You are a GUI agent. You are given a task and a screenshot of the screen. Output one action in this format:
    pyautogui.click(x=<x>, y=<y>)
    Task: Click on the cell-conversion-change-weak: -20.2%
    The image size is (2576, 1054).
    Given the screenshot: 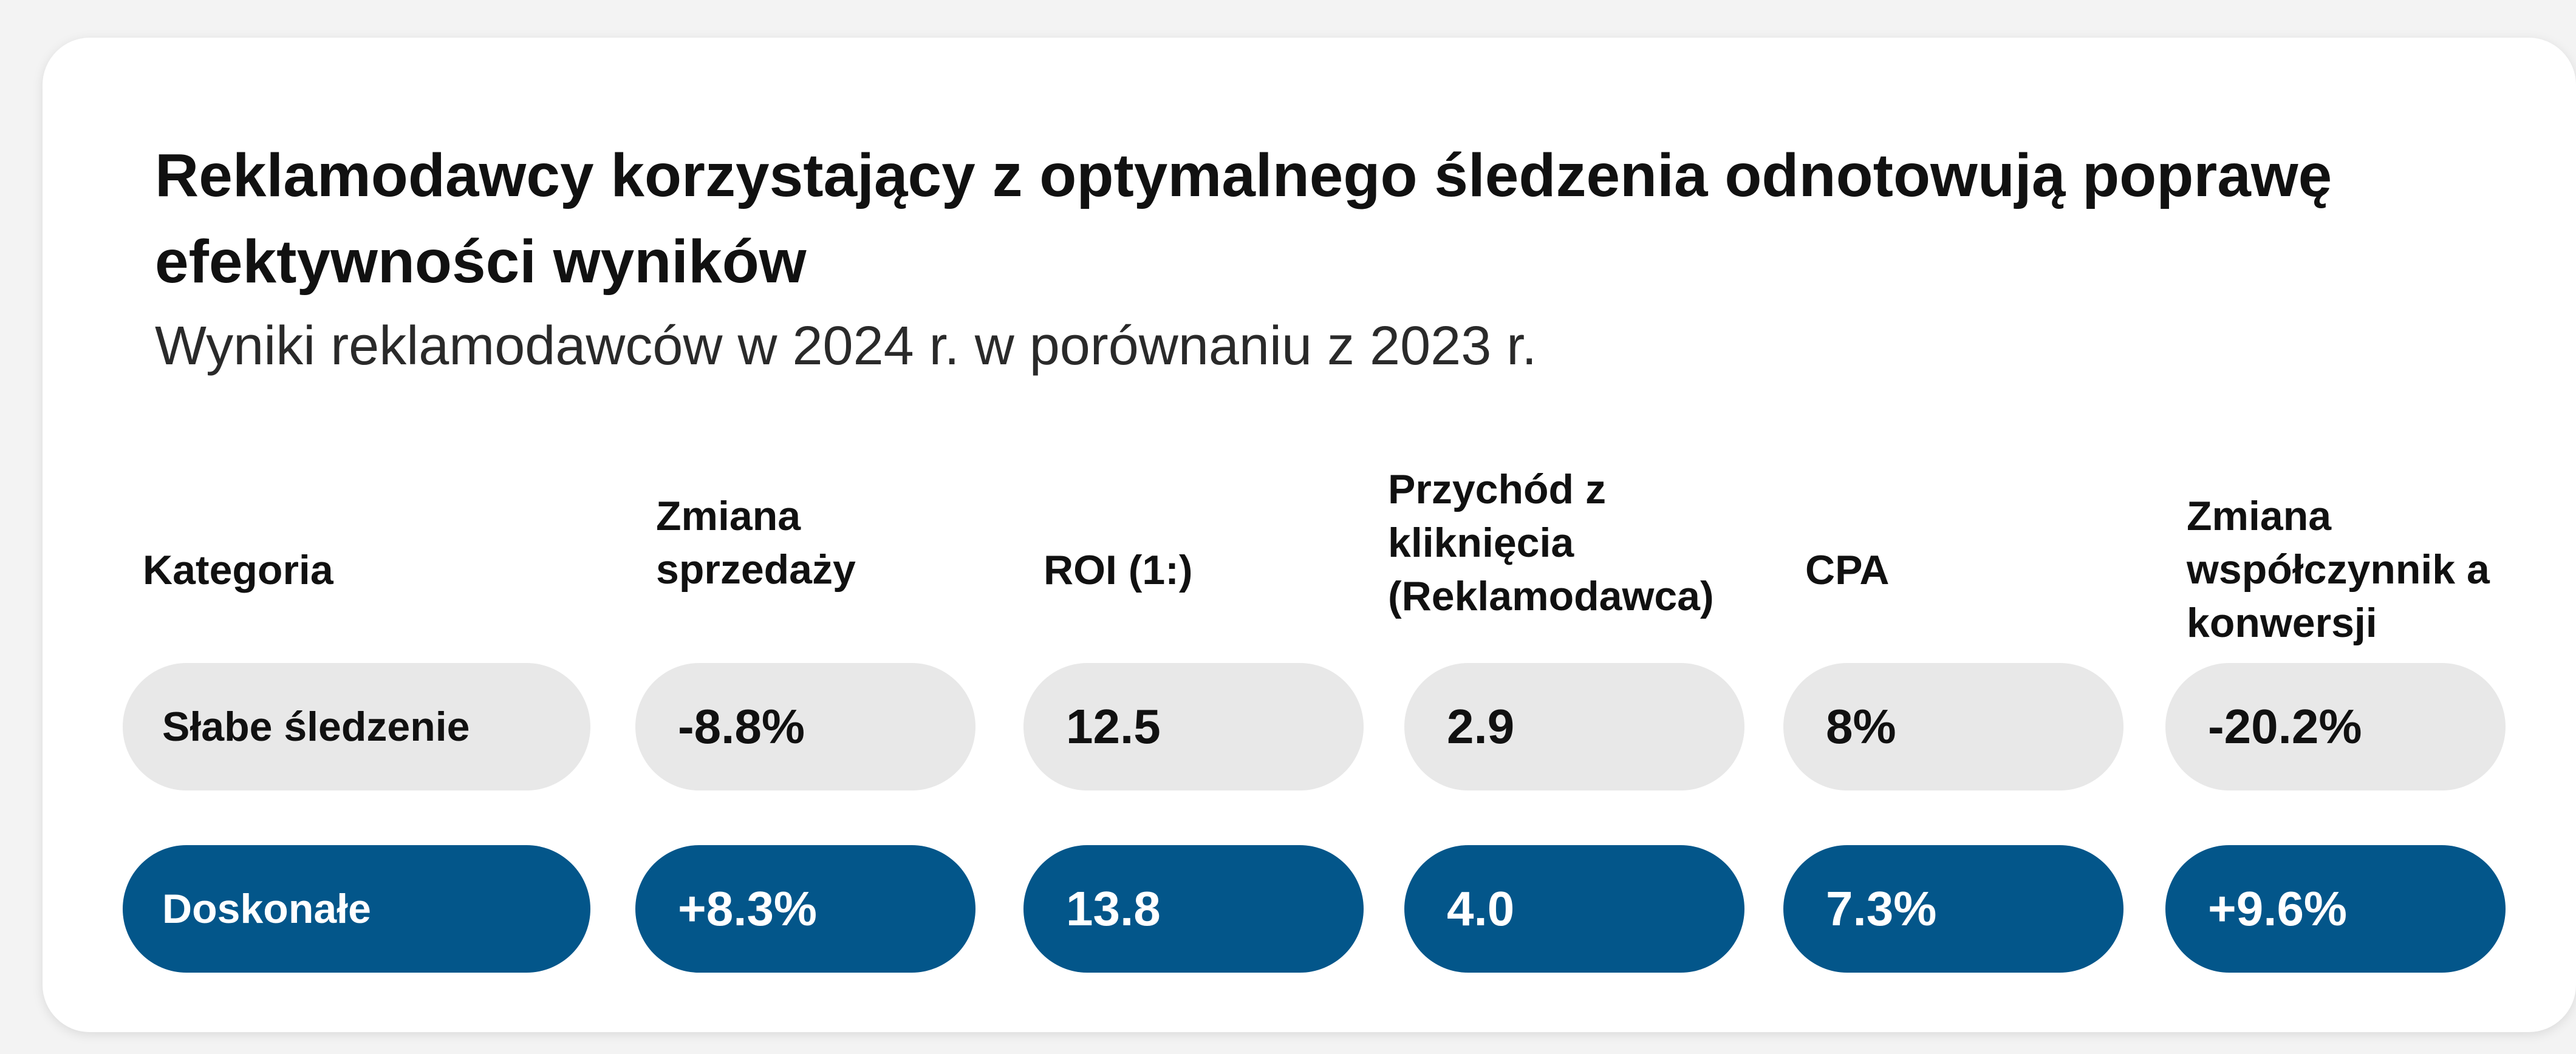 What is the action you would take?
    pyautogui.click(x=2335, y=726)
    